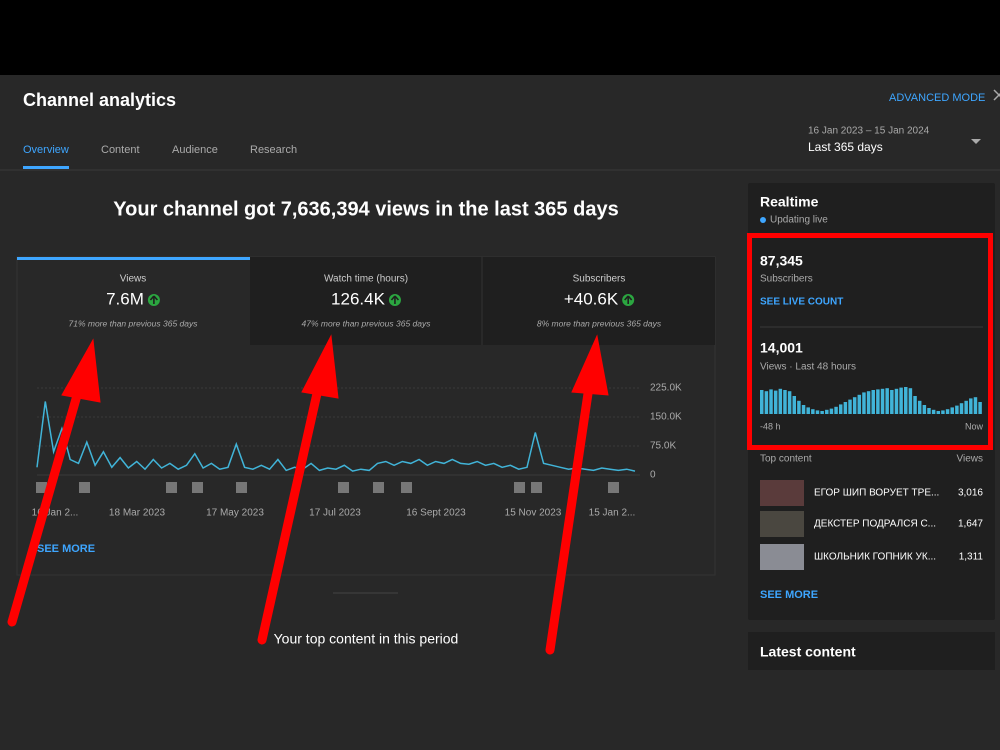 This screenshot has height=750, width=1000. What do you see at coordinates (808, 367) in the screenshot?
I see `views-label: Views · Last 48 hours` at bounding box center [808, 367].